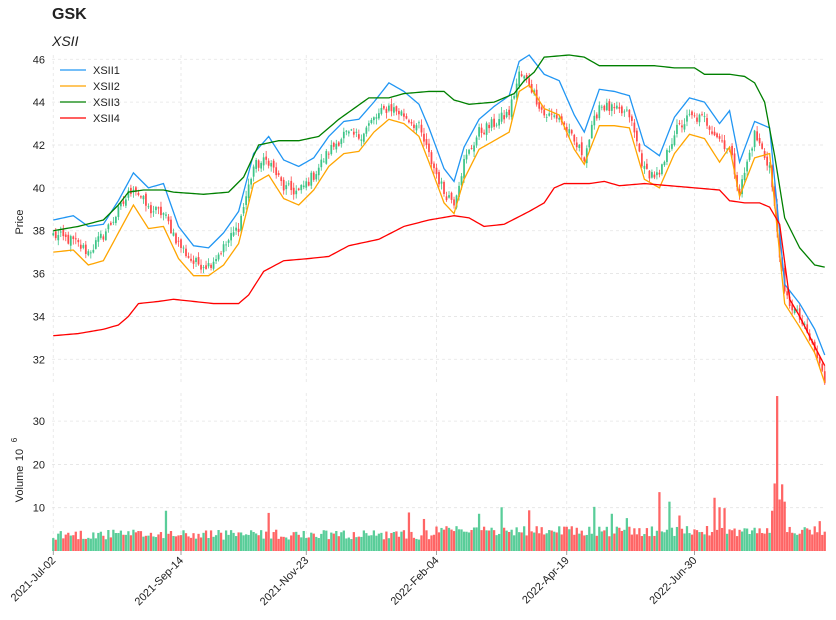 Image resolution: width=836 pixels, height=620 pixels. Describe the element at coordinates (39, 465) in the screenshot. I see `volume-tick-label: 20` at that location.